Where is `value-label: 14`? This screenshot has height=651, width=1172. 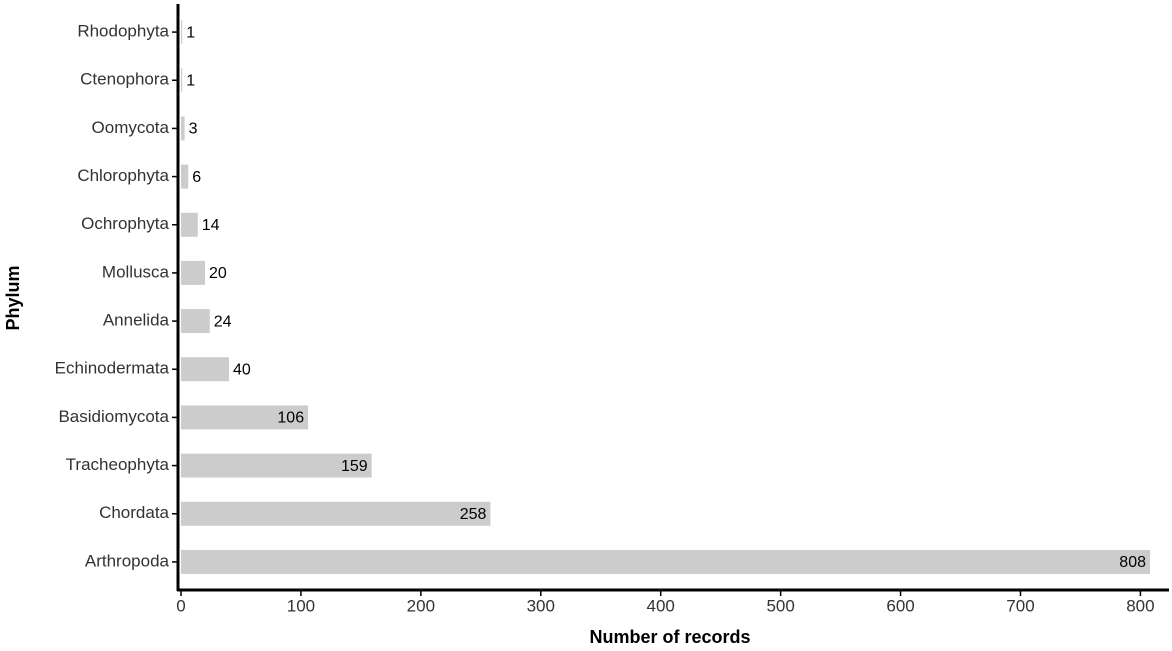 value-label: 14 is located at coordinates (211, 225).